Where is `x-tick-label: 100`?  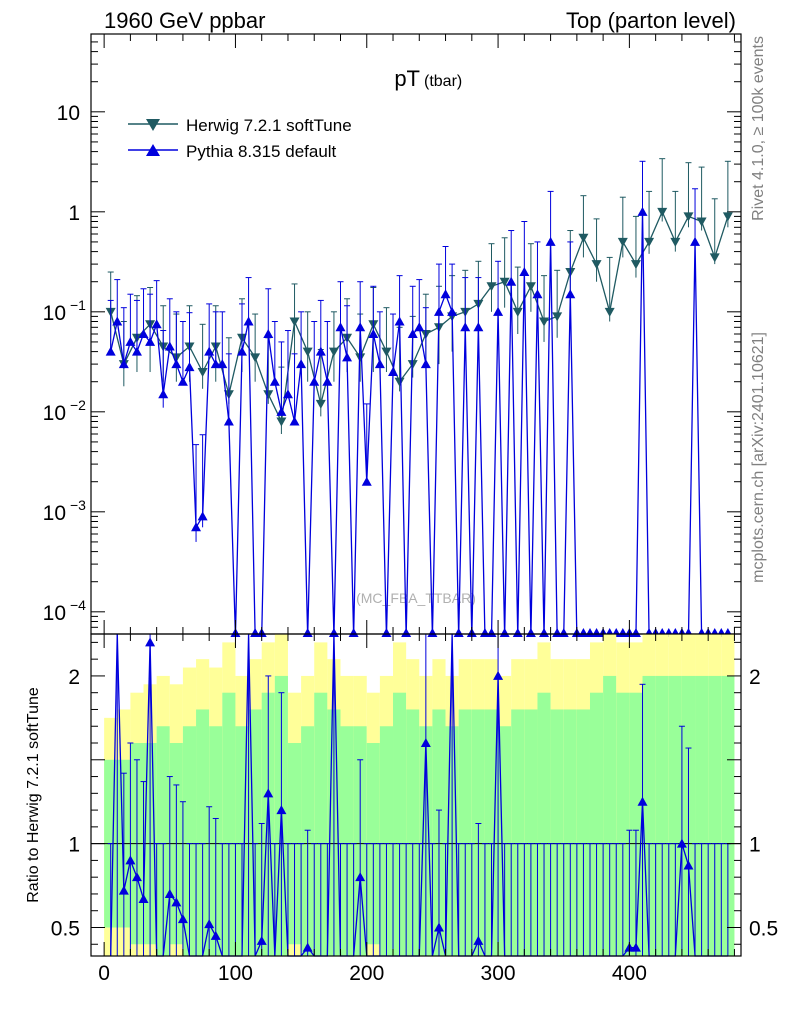 x-tick-label: 100 is located at coordinates (235, 973).